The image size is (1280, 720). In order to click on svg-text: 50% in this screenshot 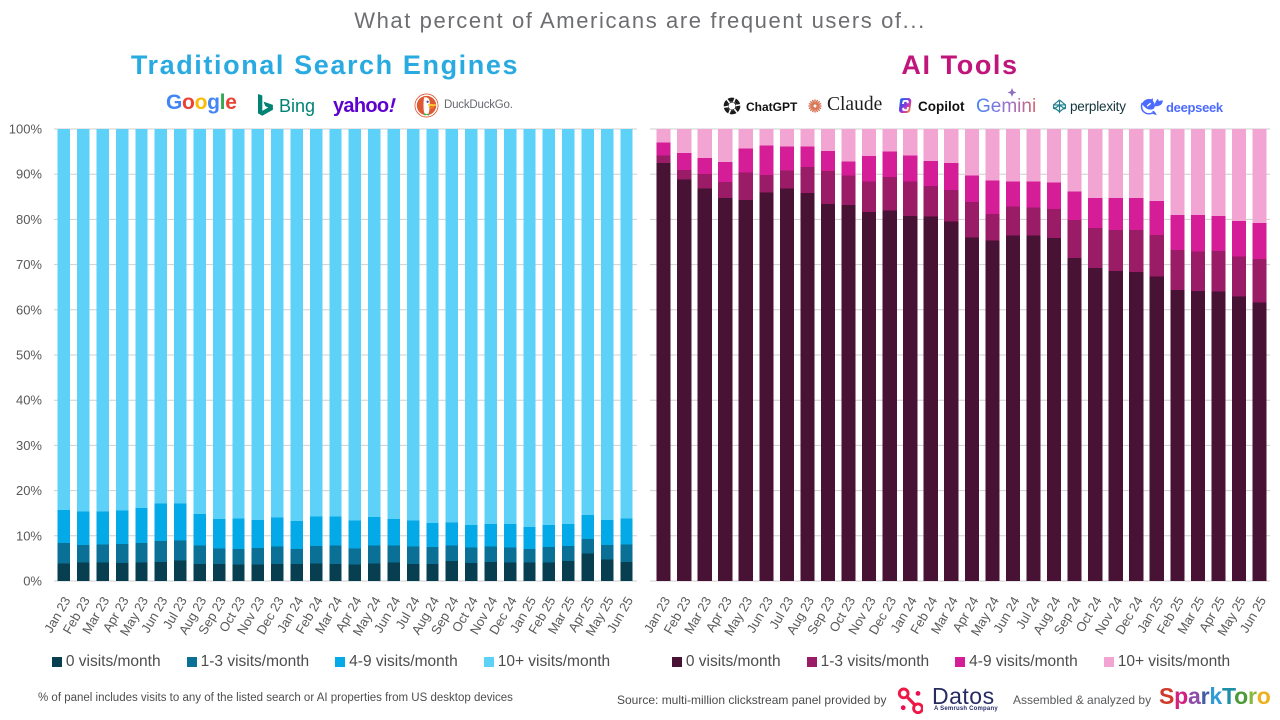, I will do `click(29, 355)`.